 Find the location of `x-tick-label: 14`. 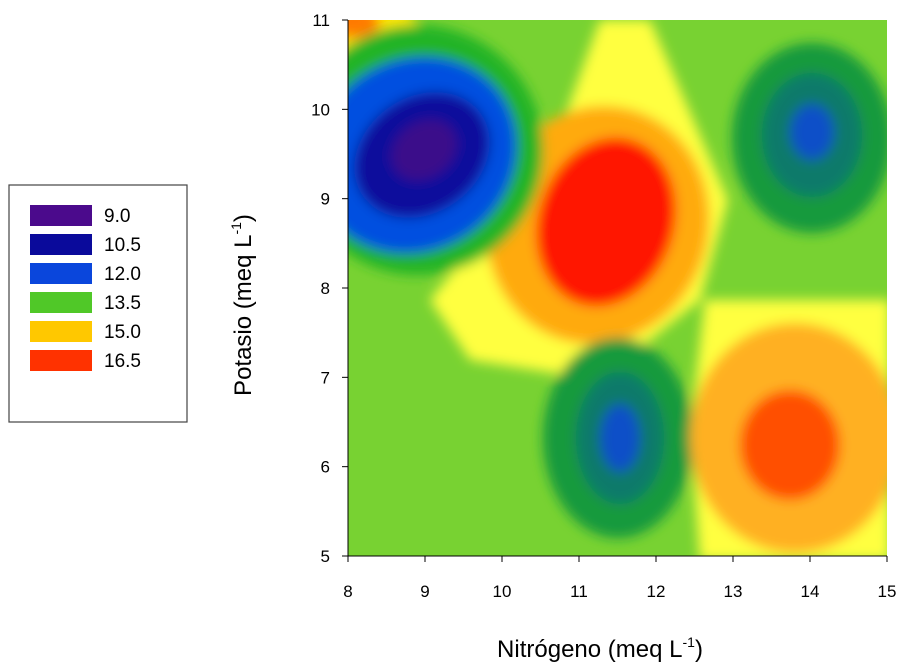

x-tick-label: 14 is located at coordinates (810, 591).